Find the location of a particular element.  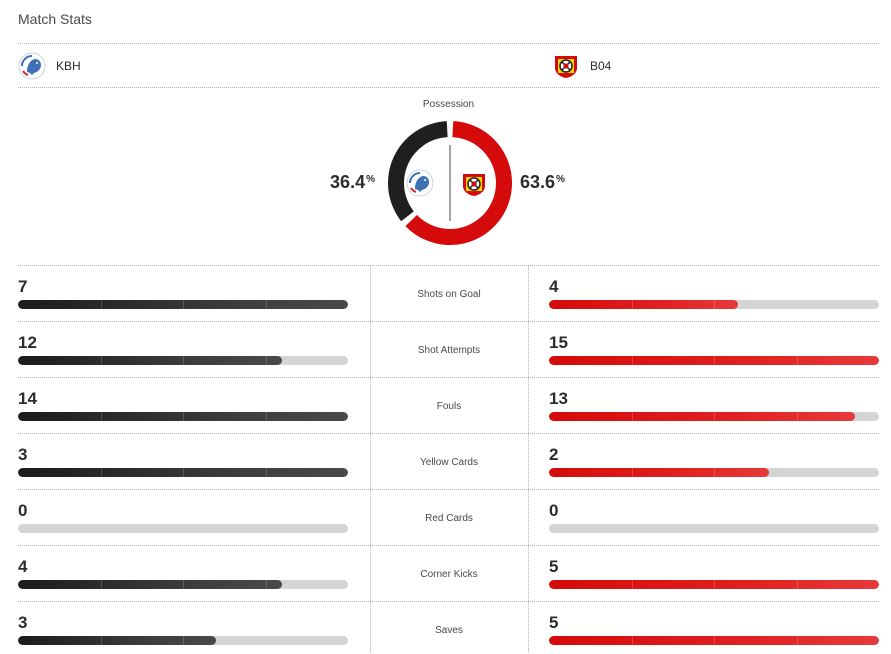

home-stat-value: 4 is located at coordinates (23, 566).